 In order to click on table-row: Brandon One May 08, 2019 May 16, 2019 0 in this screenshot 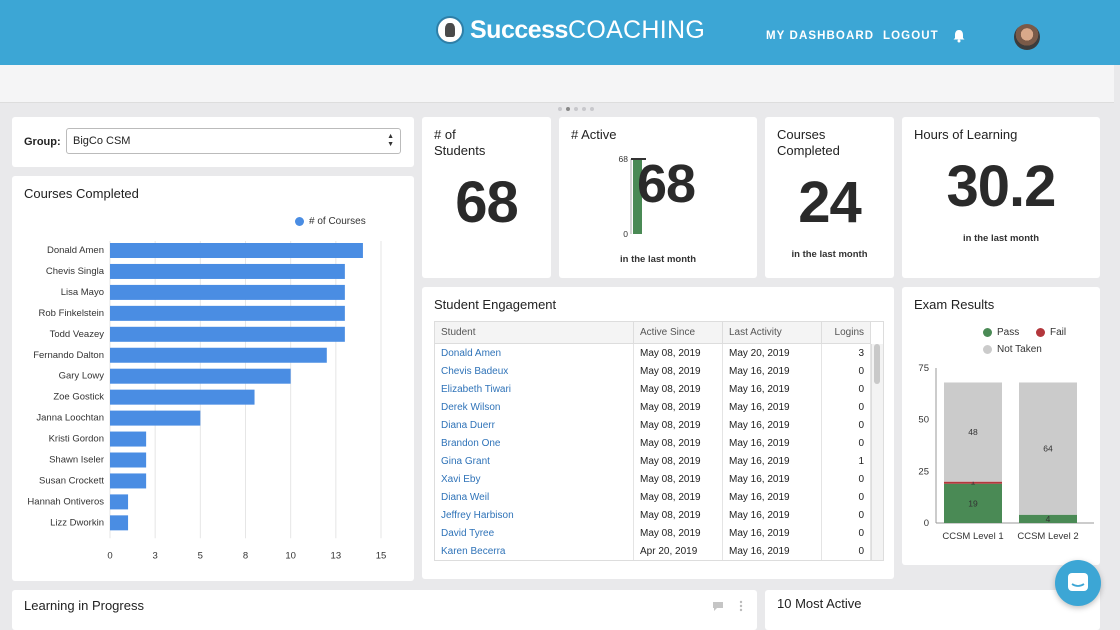, I will do `click(653, 443)`.